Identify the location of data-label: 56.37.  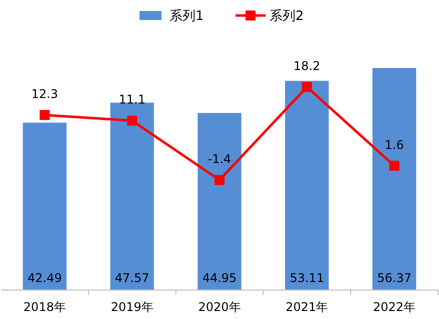
(394, 278).